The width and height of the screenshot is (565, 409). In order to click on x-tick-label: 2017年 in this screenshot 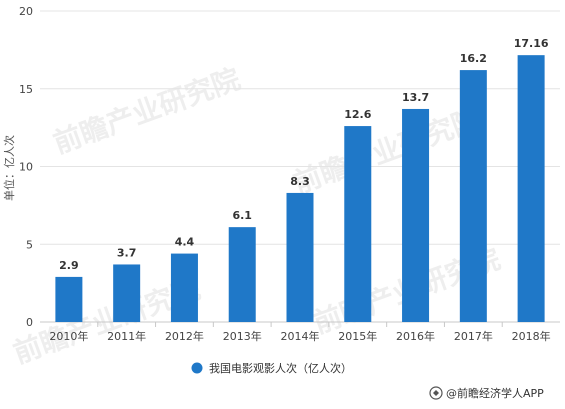, I will do `click(473, 336)`.